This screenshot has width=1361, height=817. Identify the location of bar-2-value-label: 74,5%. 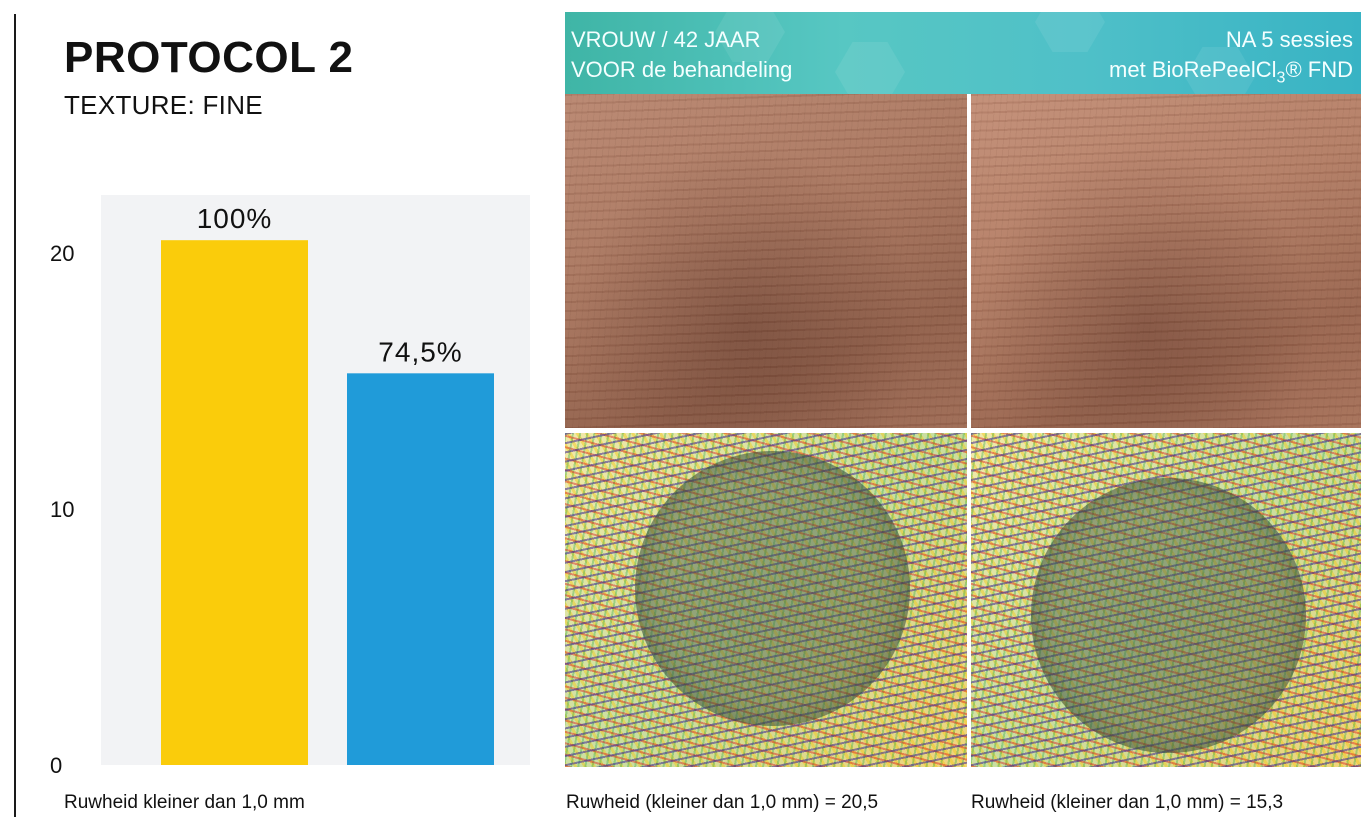
(420, 351).